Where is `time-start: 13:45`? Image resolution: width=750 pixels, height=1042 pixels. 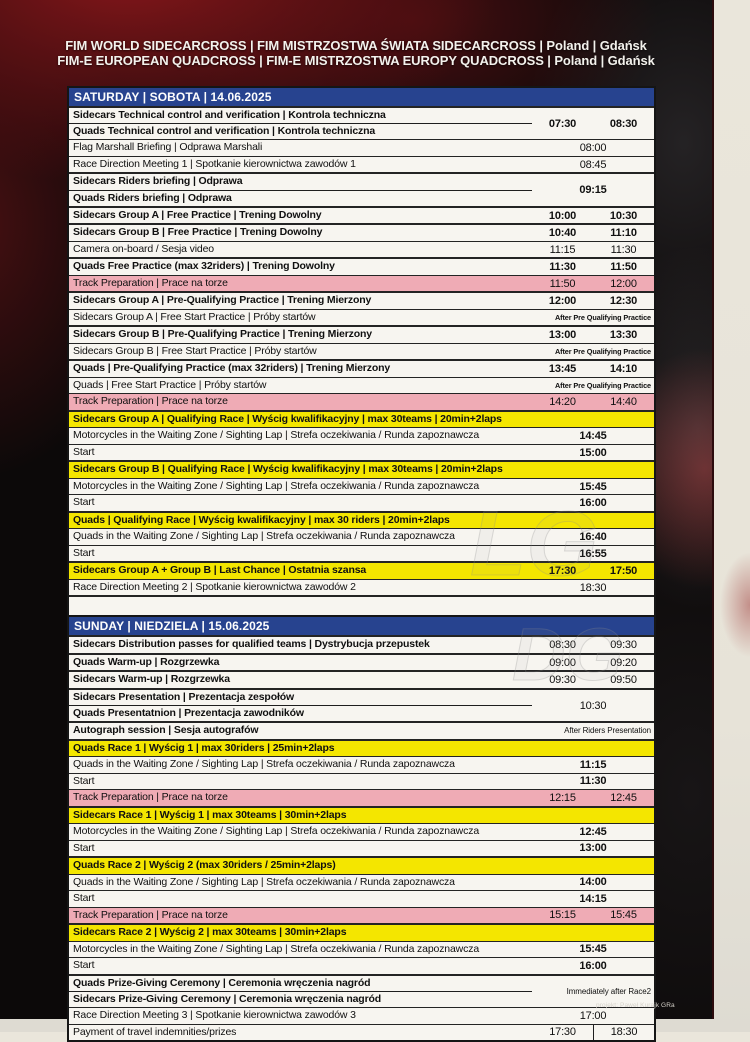
time-start: 13:45 is located at coordinates (562, 369).